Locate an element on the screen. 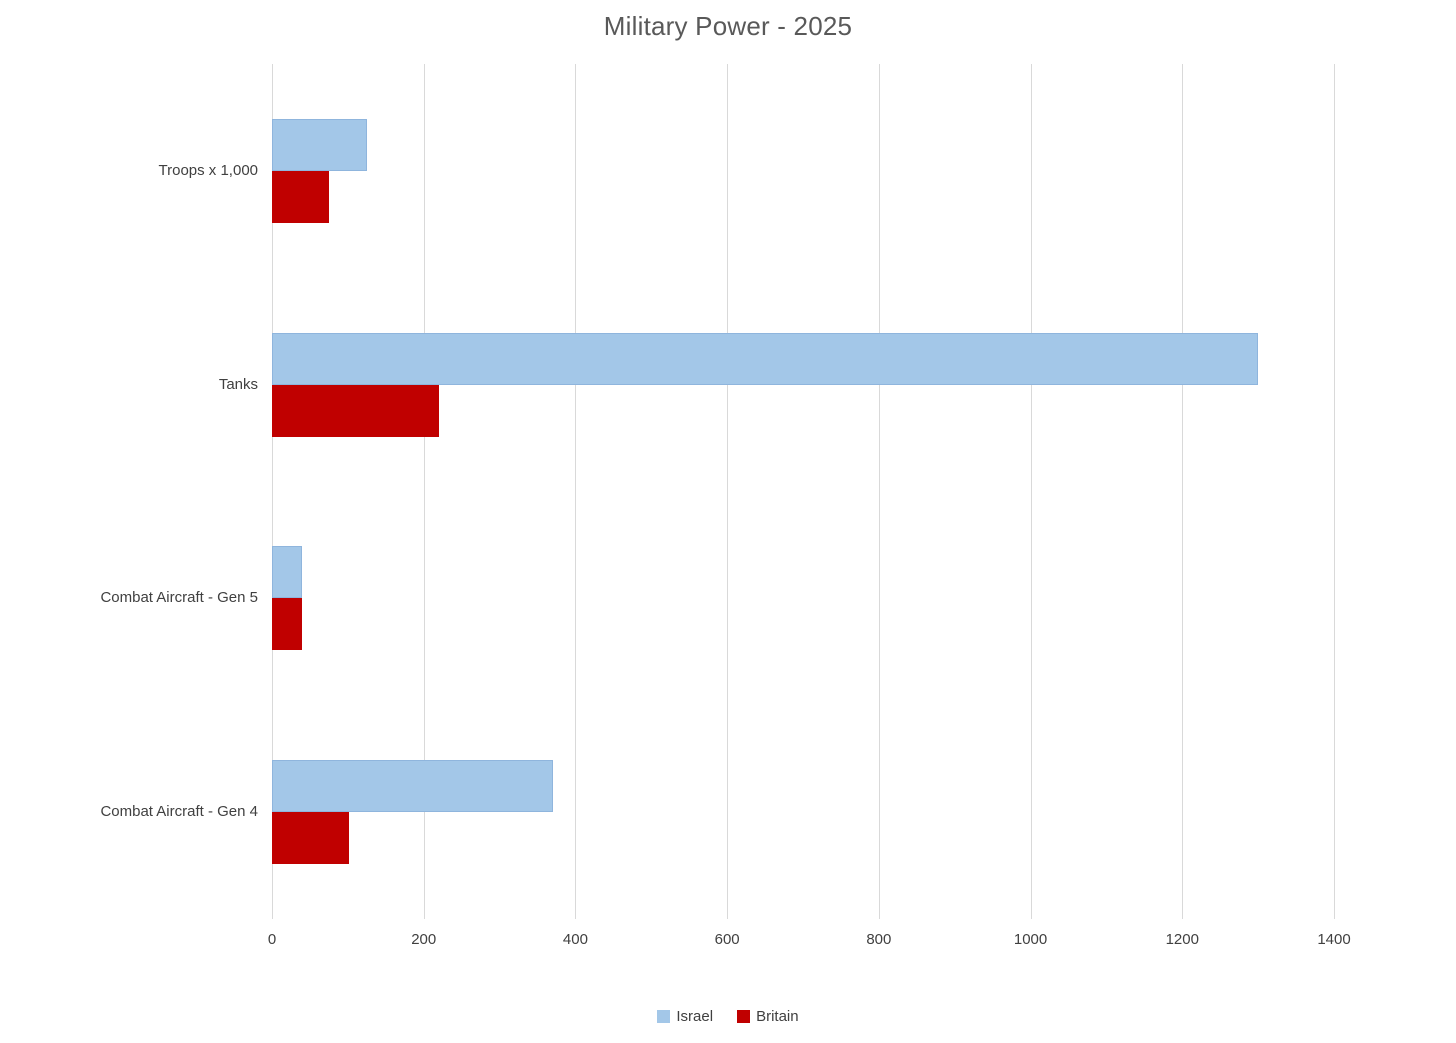 Image resolution: width=1456 pixels, height=1043 pixels. x-tick-label-1200: 1200 is located at coordinates (1182, 939).